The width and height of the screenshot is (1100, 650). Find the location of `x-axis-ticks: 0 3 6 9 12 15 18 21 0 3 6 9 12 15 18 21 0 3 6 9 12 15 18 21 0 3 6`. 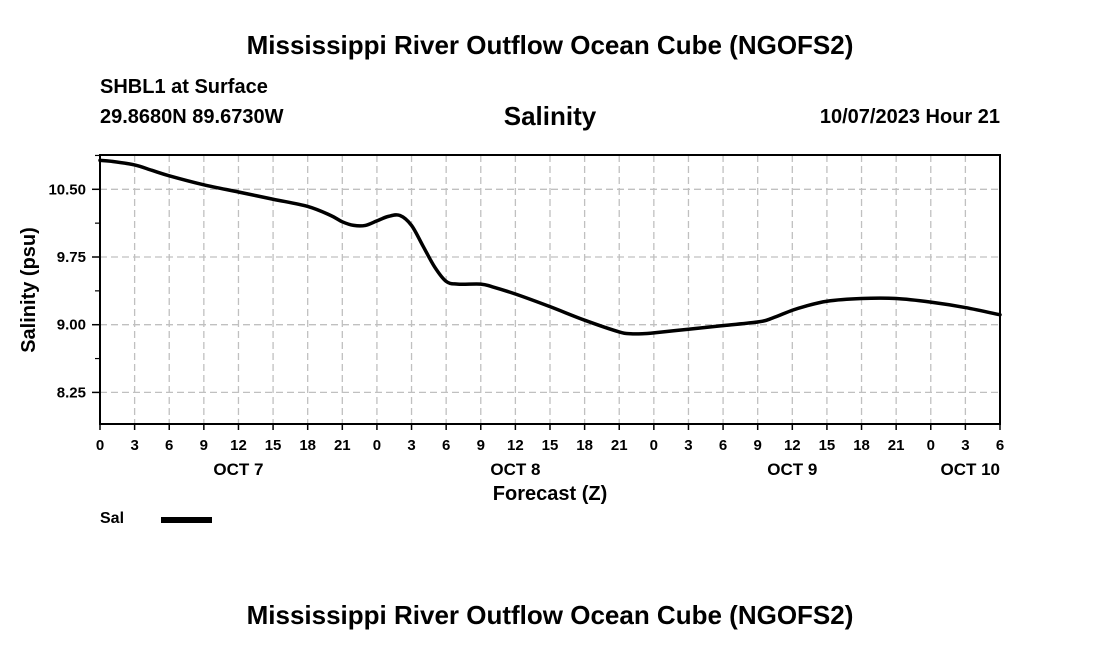

x-axis-ticks: 0 3 6 9 12 15 18 21 0 3 6 9 12 15 18 21 0 3 6 9 12 15 18 21 0 3 6 is located at coordinates (550, 439).